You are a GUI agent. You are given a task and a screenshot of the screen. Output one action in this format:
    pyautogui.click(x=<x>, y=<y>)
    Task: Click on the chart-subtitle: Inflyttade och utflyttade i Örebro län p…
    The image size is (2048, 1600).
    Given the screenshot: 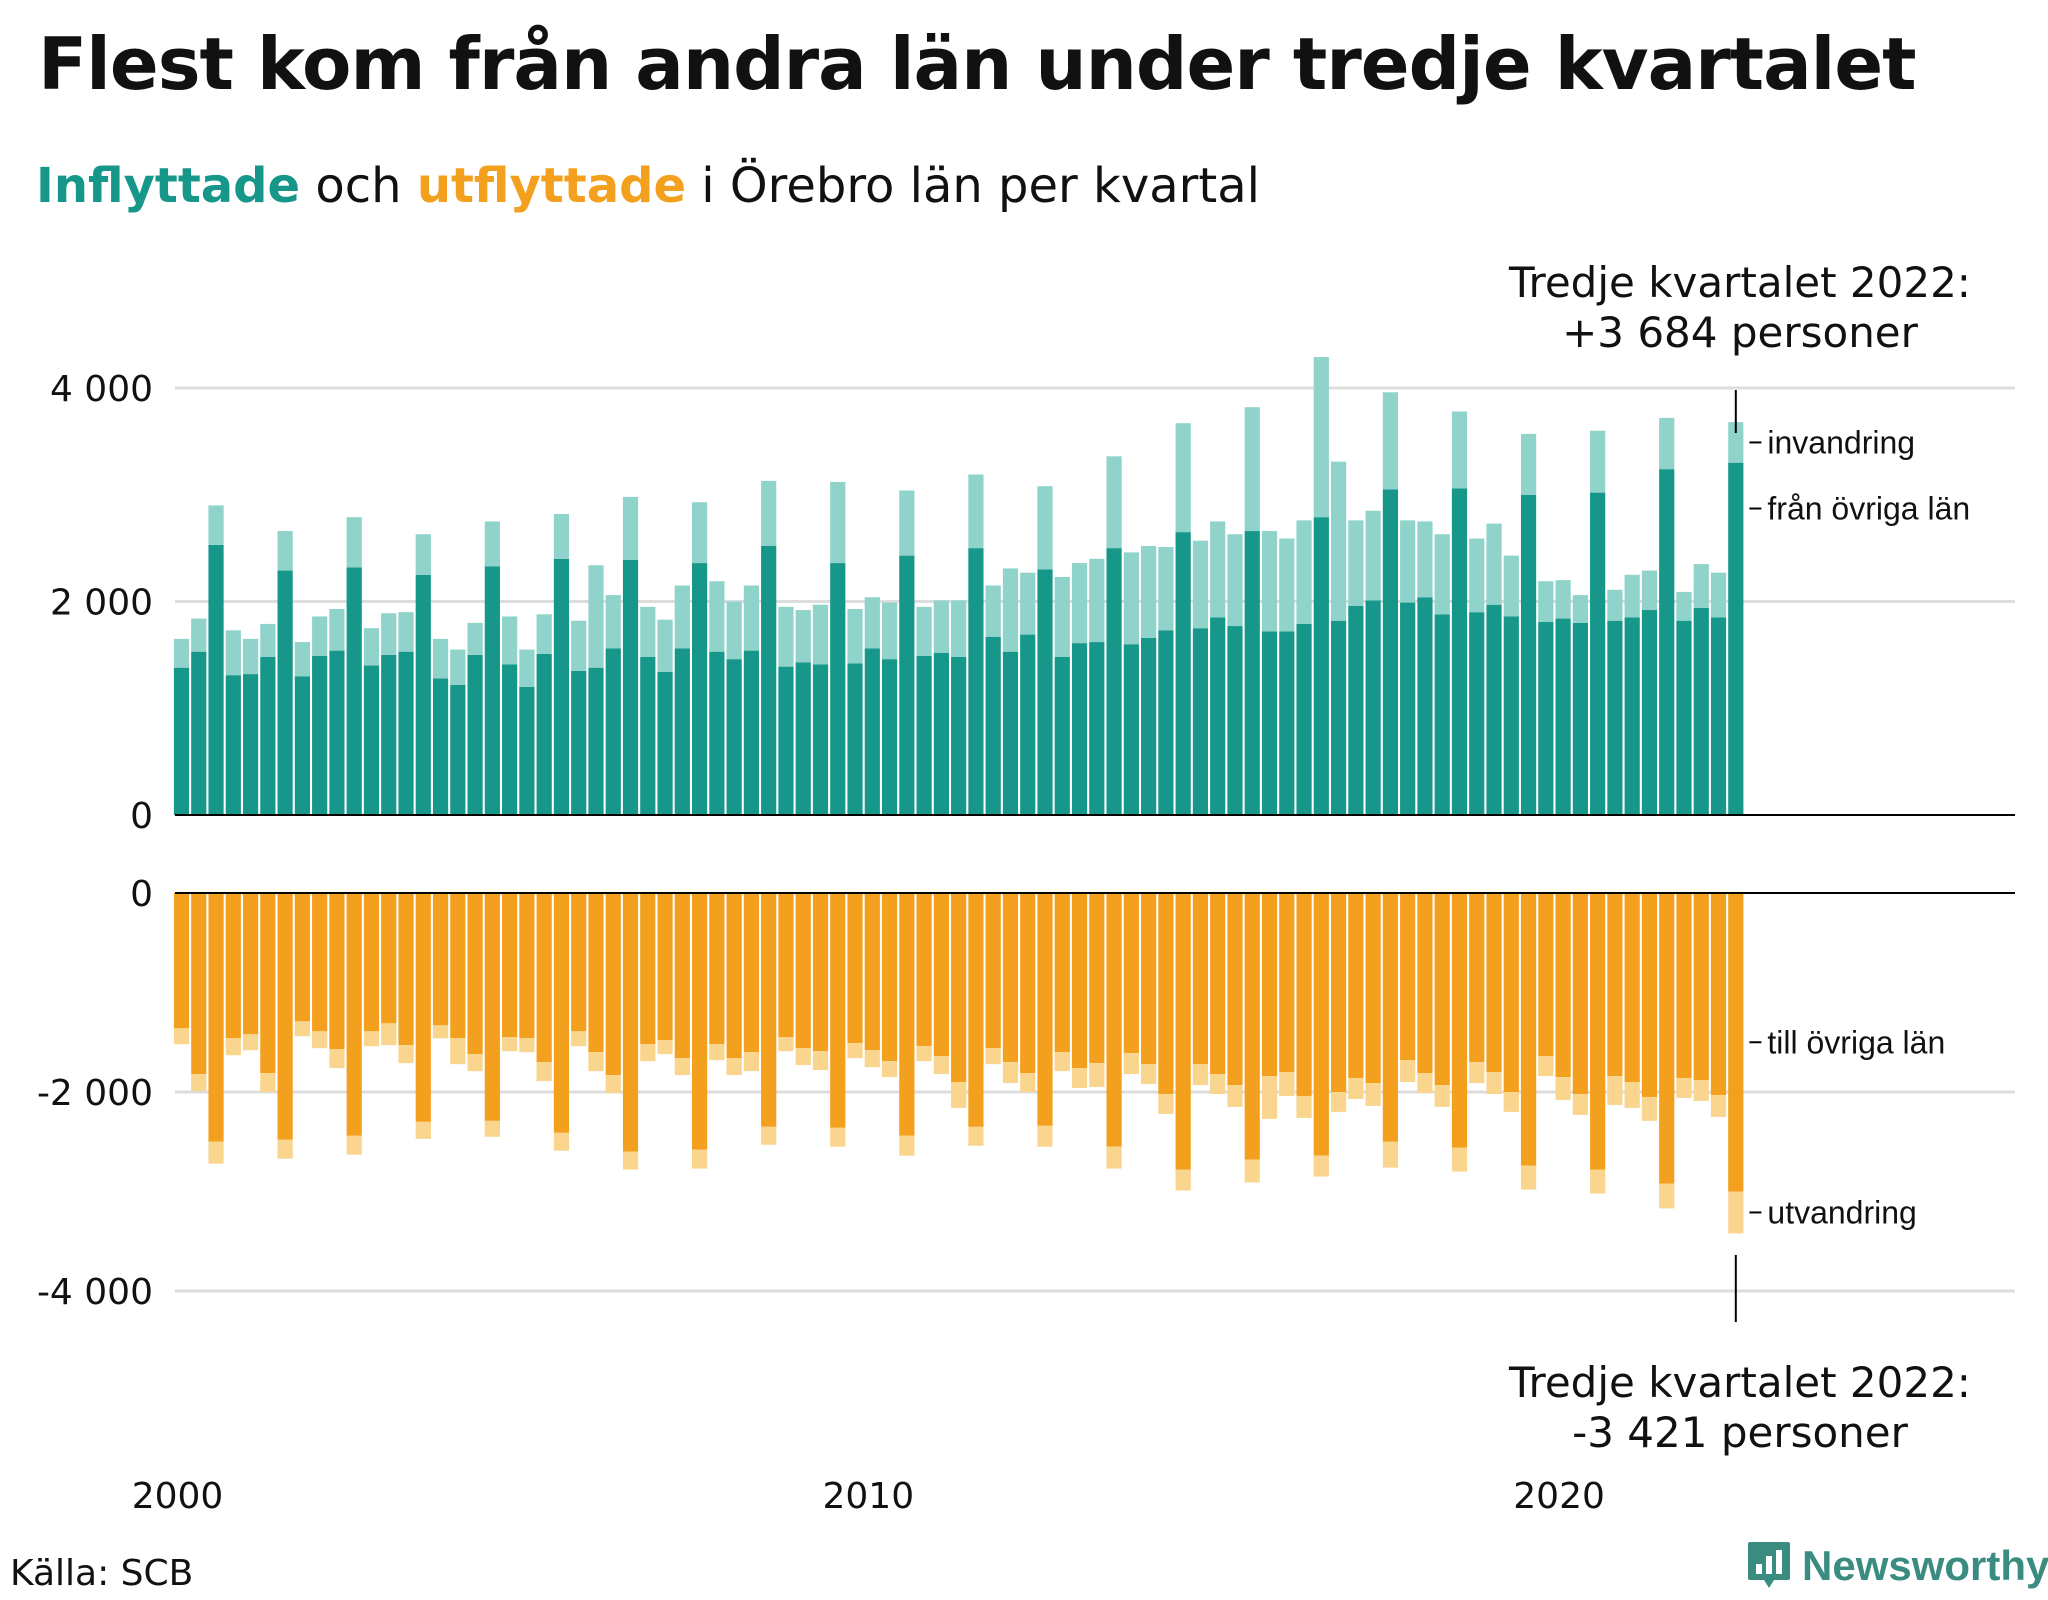 What is the action you would take?
    pyautogui.click(x=648, y=186)
    